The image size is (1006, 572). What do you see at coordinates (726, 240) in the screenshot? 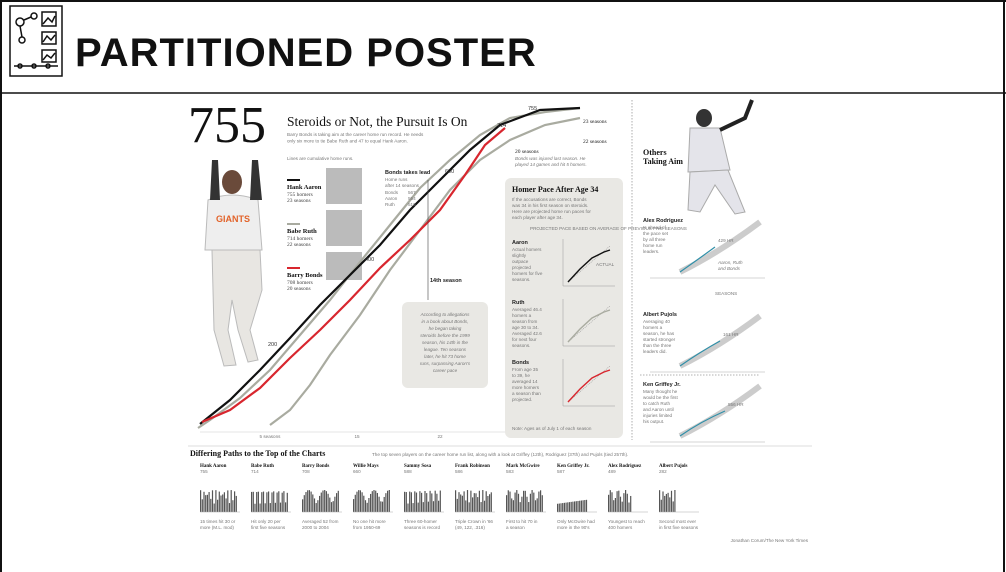
I see `others-mark: 429 HR` at bounding box center [726, 240].